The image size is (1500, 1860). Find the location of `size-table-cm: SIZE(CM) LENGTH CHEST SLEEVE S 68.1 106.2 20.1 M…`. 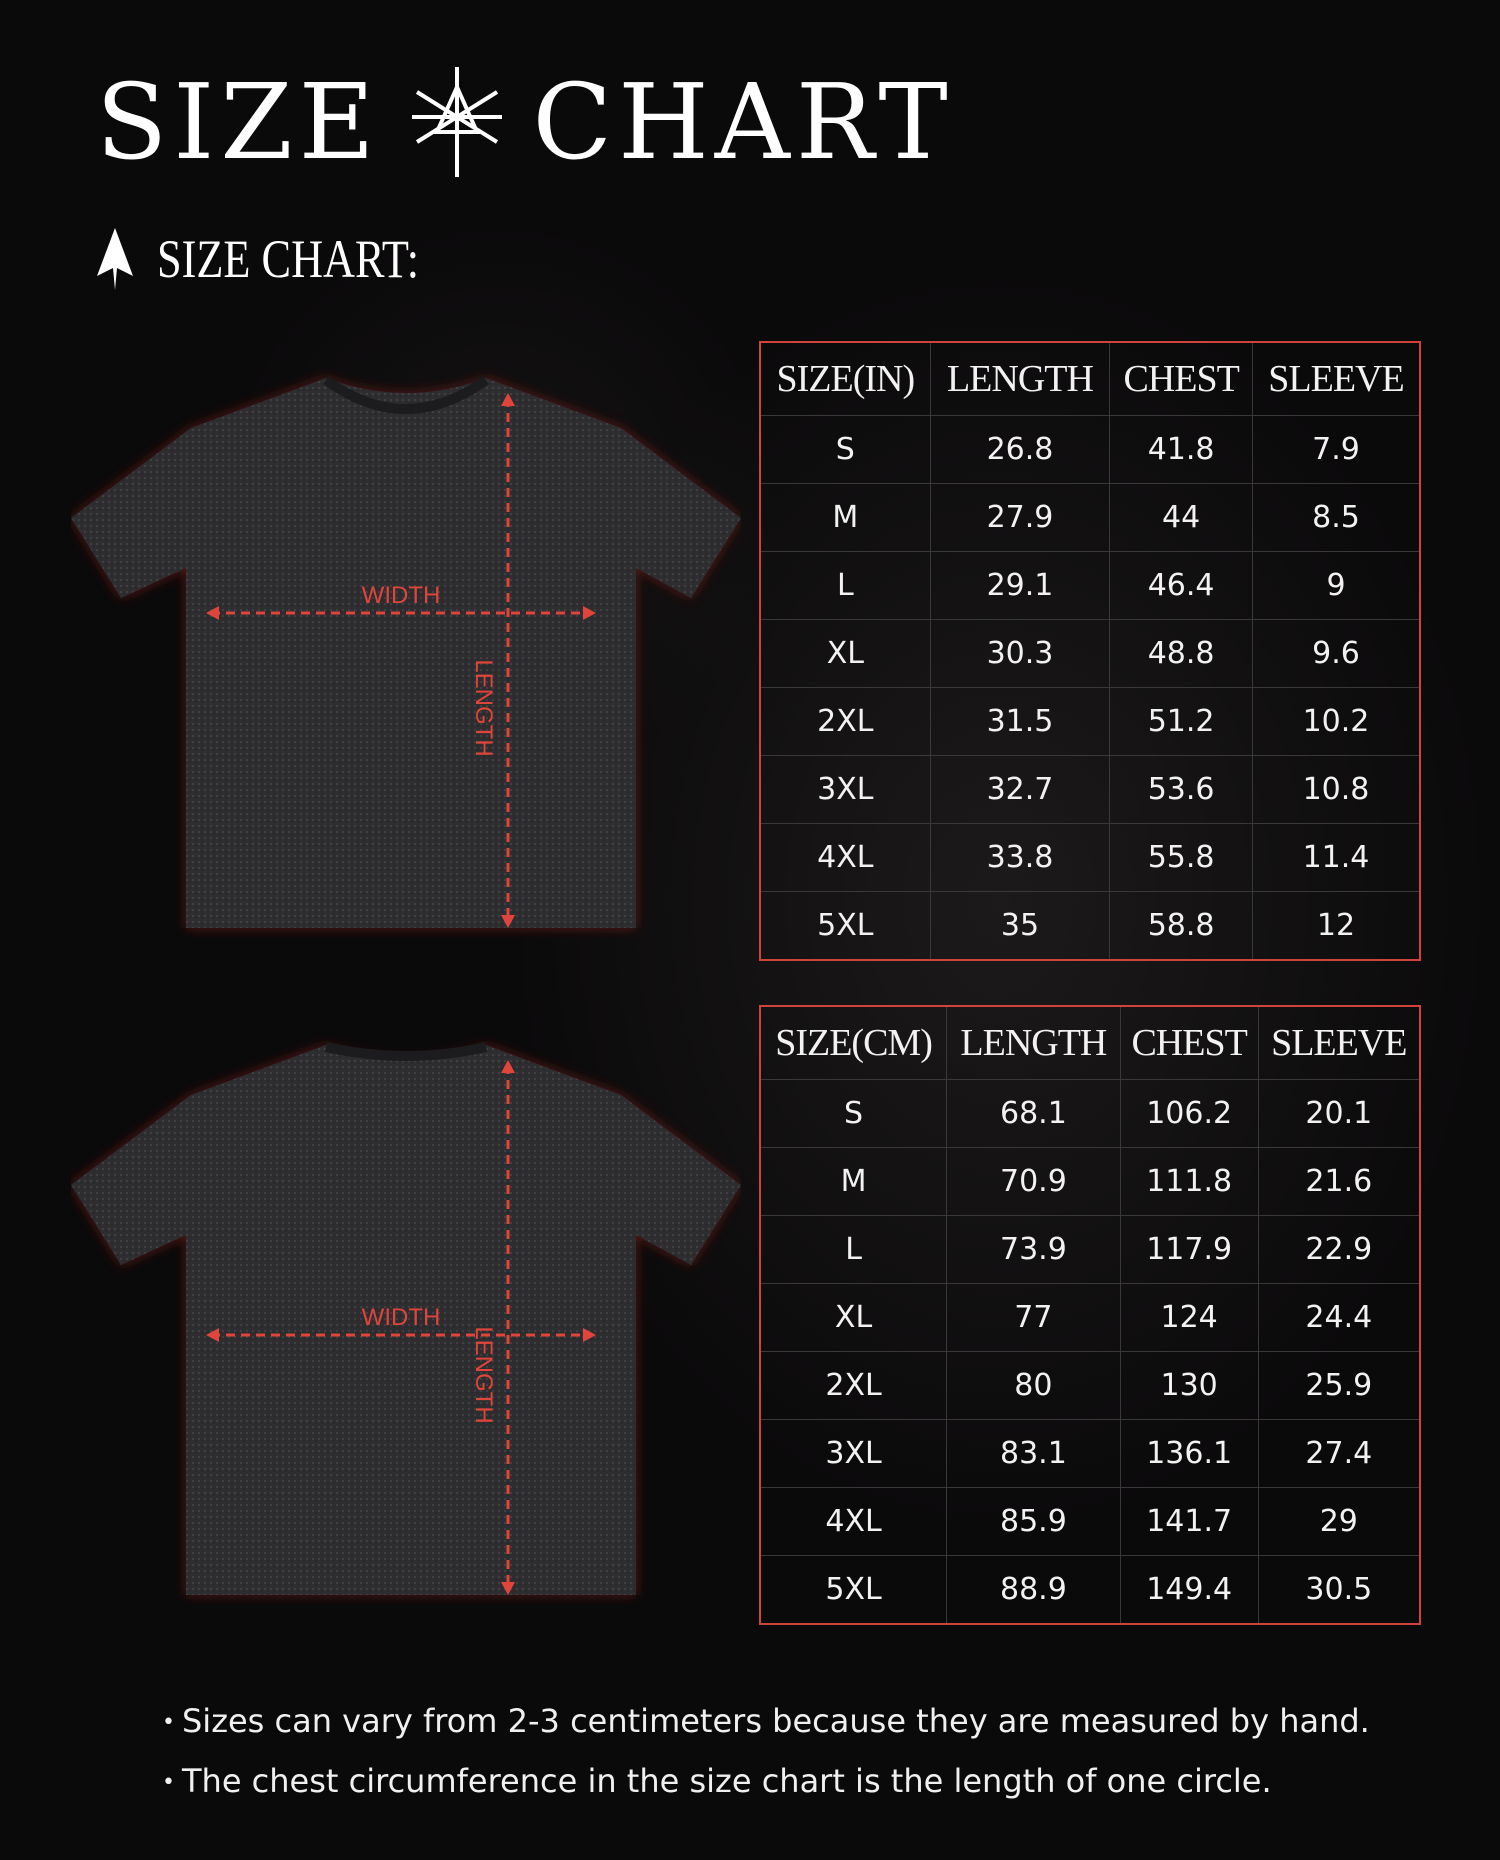

size-table-cm: SIZE(CM) LENGTH CHEST SLEEVE S 68.1 106.2 20.1 M… is located at coordinates (1090, 1315).